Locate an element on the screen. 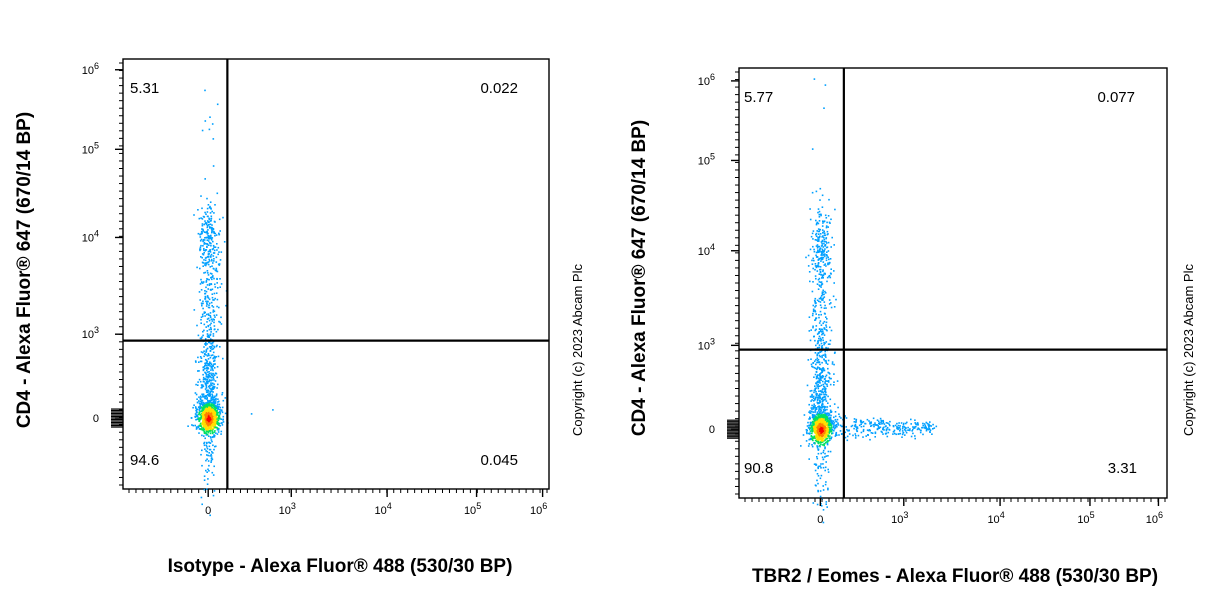 This screenshot has height=600, width=1216. copyright-text: Copyright (c) 2023 Abcam Plc is located at coordinates (577, 350).